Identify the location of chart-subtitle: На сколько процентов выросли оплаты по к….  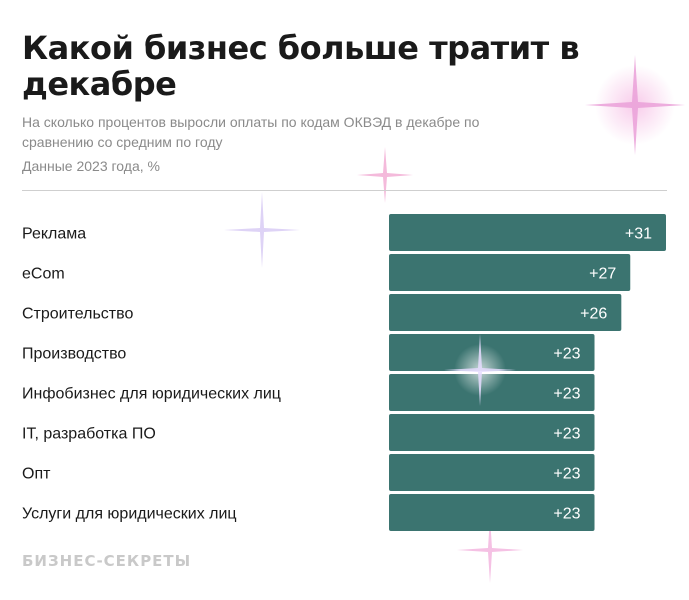
(251, 132).